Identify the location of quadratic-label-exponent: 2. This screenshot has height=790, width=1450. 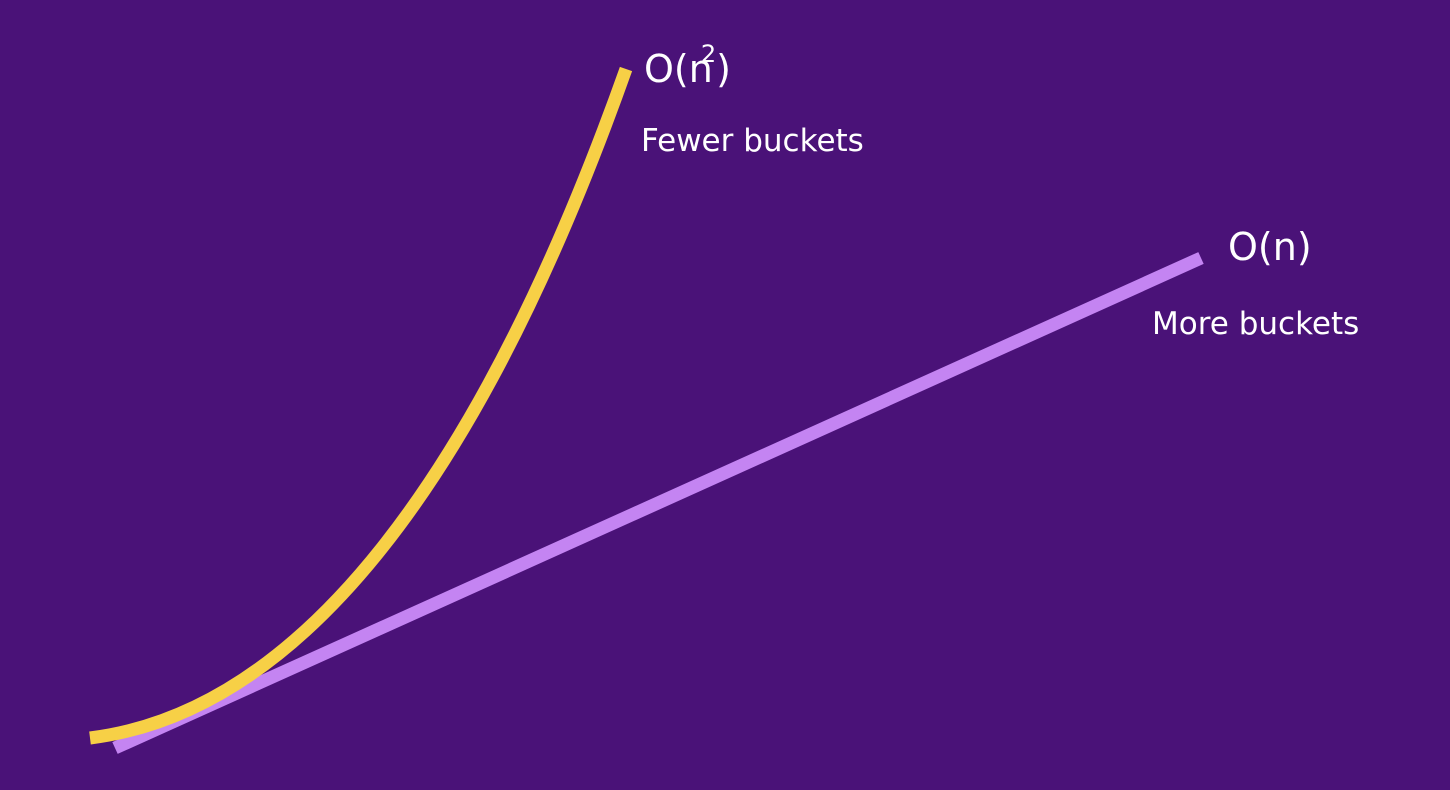
(708, 54).